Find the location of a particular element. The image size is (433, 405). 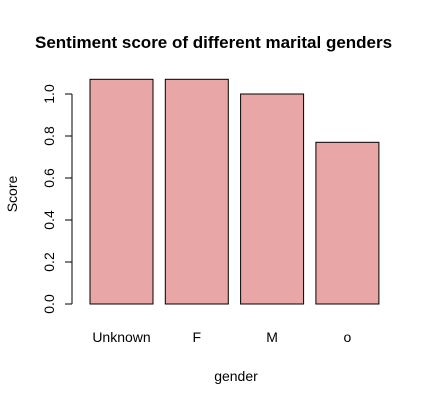

x-tick-label: F is located at coordinates (197, 337).